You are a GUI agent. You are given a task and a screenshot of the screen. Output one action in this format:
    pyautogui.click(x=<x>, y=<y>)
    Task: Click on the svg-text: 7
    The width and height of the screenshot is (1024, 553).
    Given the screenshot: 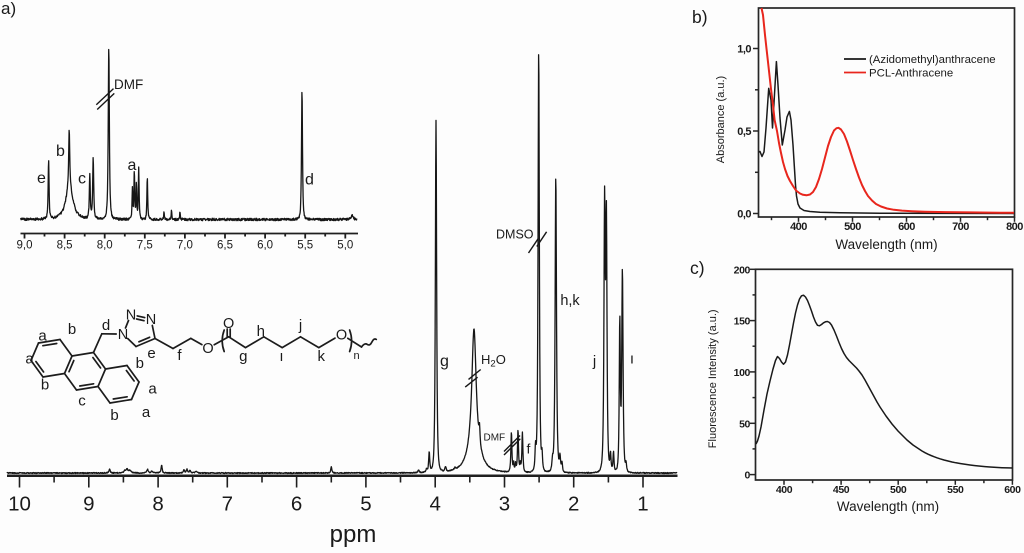 What is the action you would take?
    pyautogui.click(x=227, y=504)
    